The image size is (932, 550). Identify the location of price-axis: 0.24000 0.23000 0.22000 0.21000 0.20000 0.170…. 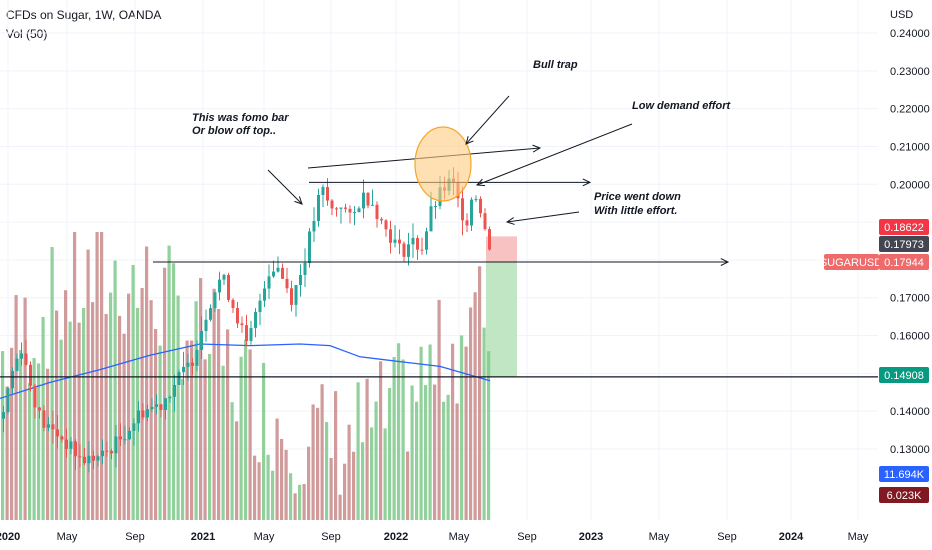
(910, 242).